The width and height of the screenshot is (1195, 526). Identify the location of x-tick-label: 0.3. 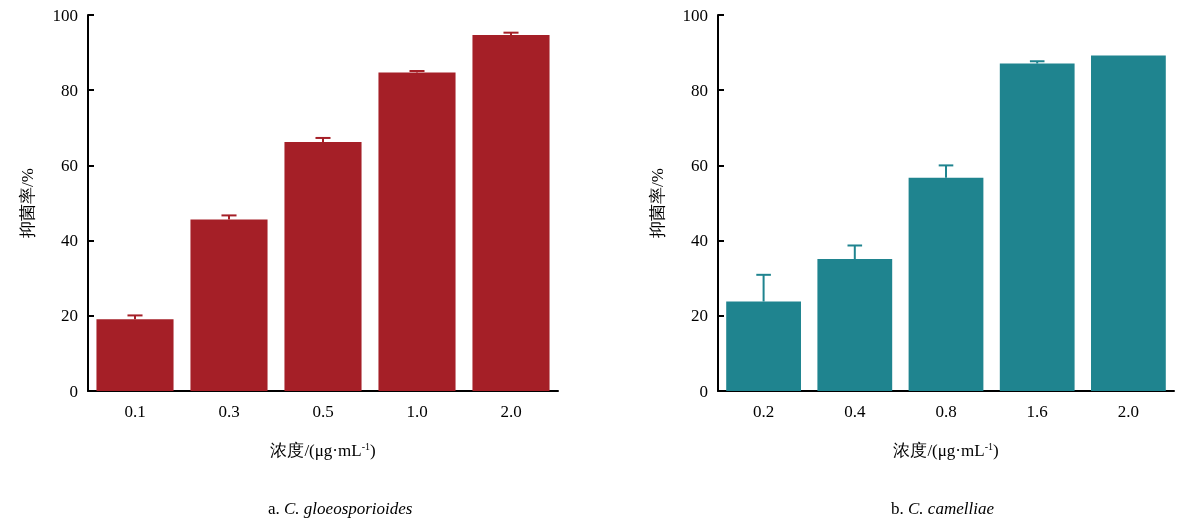
(229, 411).